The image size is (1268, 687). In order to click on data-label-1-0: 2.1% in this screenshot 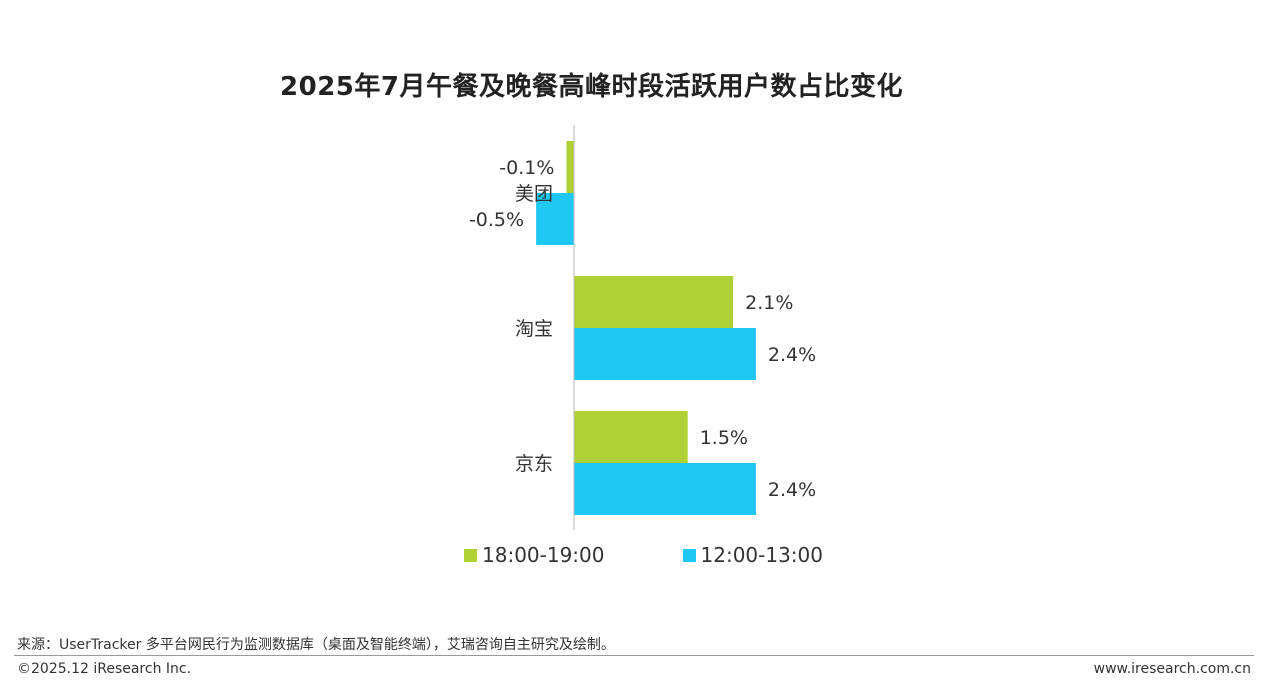, I will do `click(769, 303)`.